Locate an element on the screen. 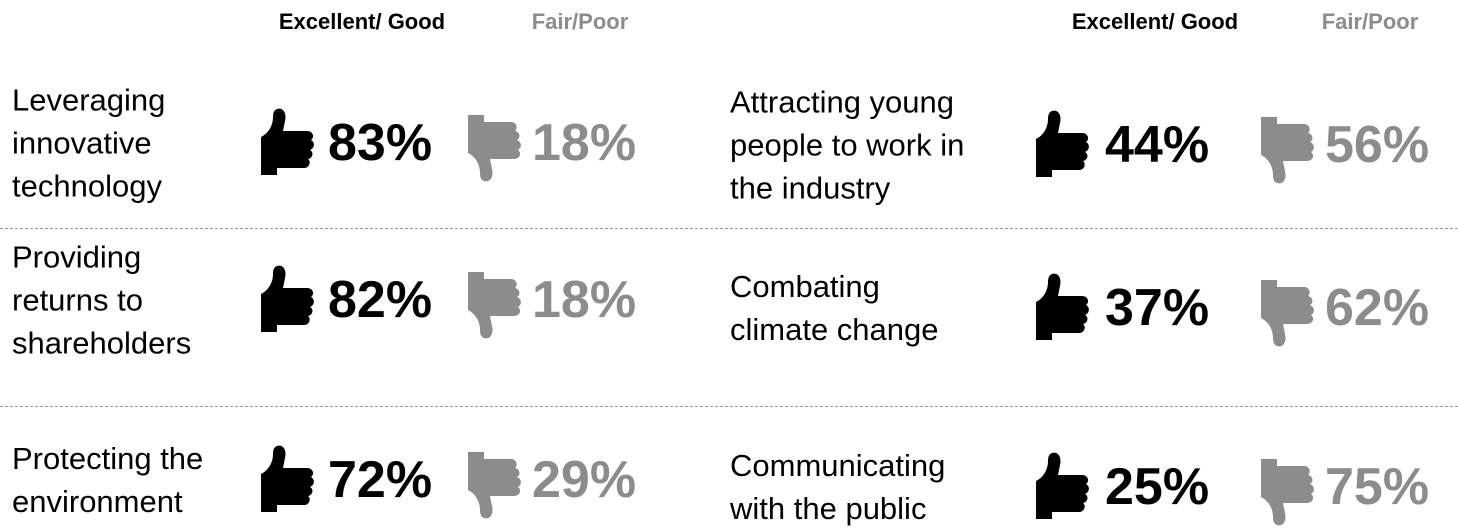  label-line: people to work in is located at coordinates (847, 145).